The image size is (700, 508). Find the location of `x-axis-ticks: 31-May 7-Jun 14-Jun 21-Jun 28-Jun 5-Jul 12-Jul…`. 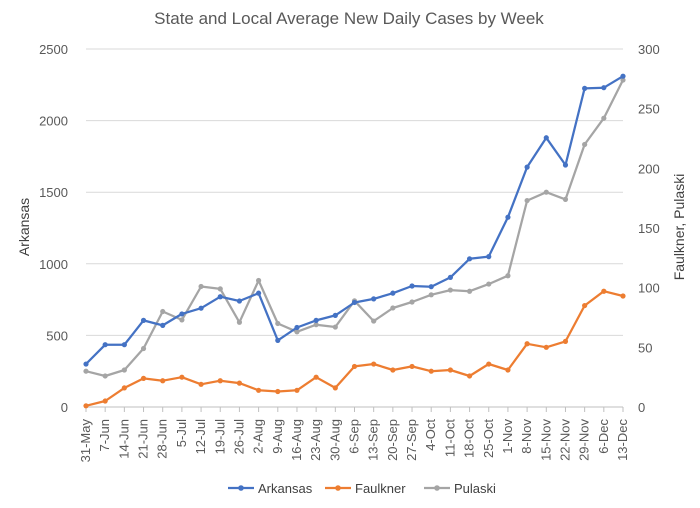

x-axis-ticks: 31-May 7-Jun 14-Jun 21-Jun 28-Jun 5-Jul 12-Jul… is located at coordinates (354, 434).